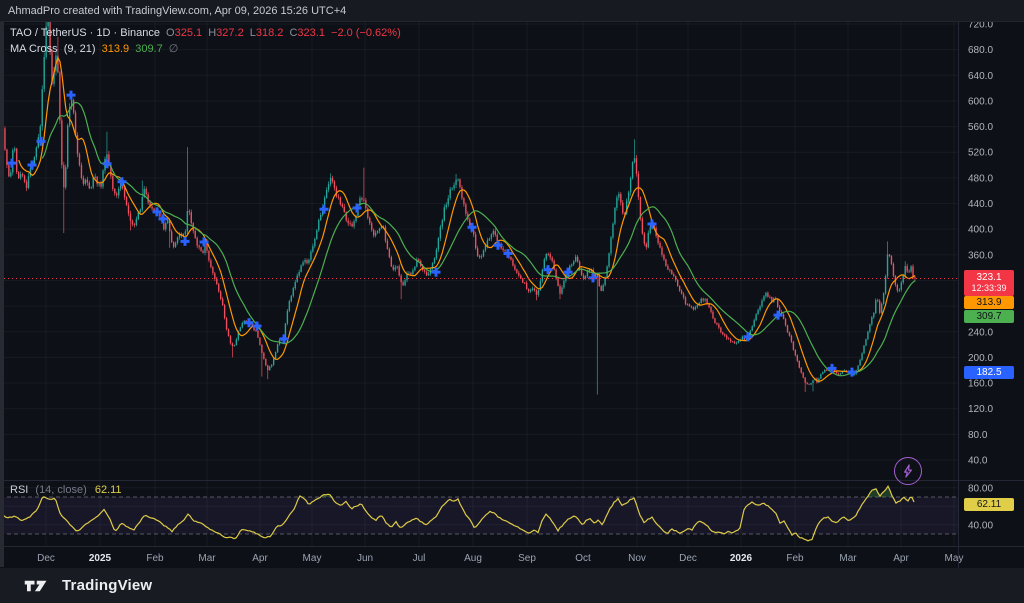 Image resolution: width=1024 pixels, height=603 pixels. I want to click on svg-text: 240.0, so click(980, 332).